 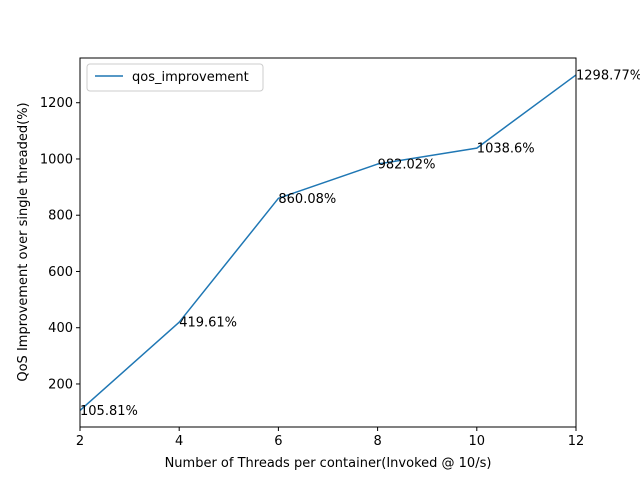 What do you see at coordinates (56, 103) in the screenshot?
I see `y-tick-label: 1200` at bounding box center [56, 103].